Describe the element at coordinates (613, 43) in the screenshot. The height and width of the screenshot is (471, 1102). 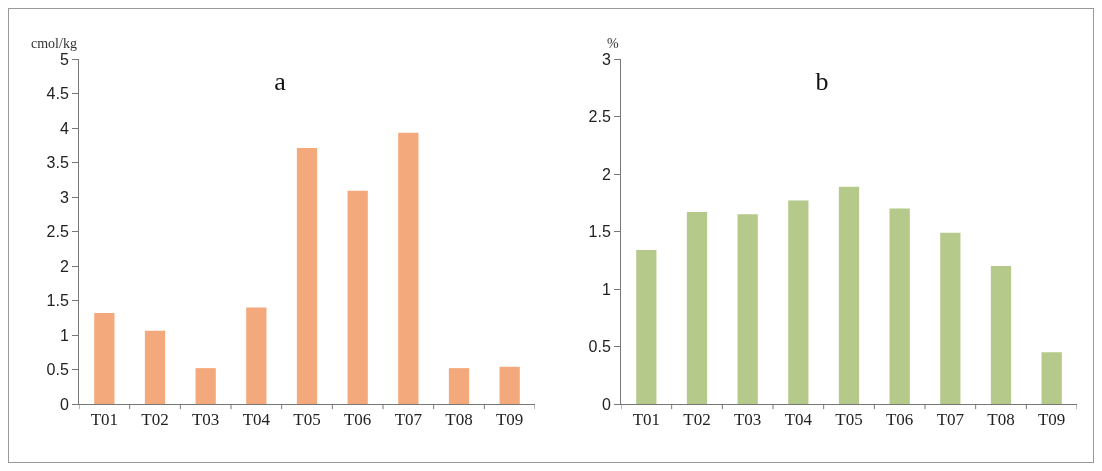
I see `y-axis-title: %` at that location.